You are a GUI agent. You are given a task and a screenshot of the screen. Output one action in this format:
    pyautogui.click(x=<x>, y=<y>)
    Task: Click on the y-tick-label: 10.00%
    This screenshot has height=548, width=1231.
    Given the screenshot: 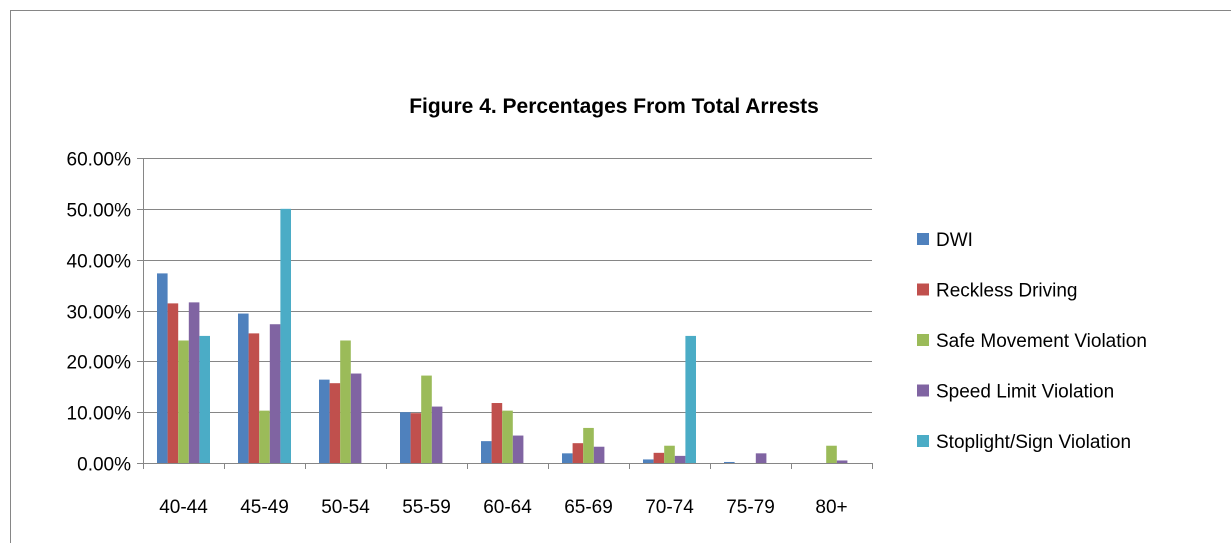 What is the action you would take?
    pyautogui.click(x=99, y=414)
    